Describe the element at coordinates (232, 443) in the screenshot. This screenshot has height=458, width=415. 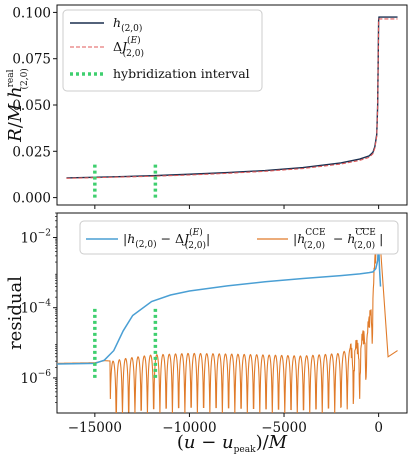
I see `bottom-xlabel: (u − upeak)/M` at that location.